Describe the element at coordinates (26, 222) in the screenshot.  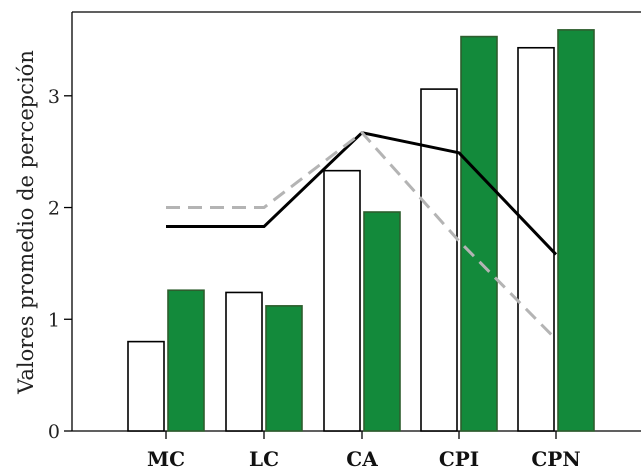
I see `y-axis-title: Valores promedio de percepción` at that location.